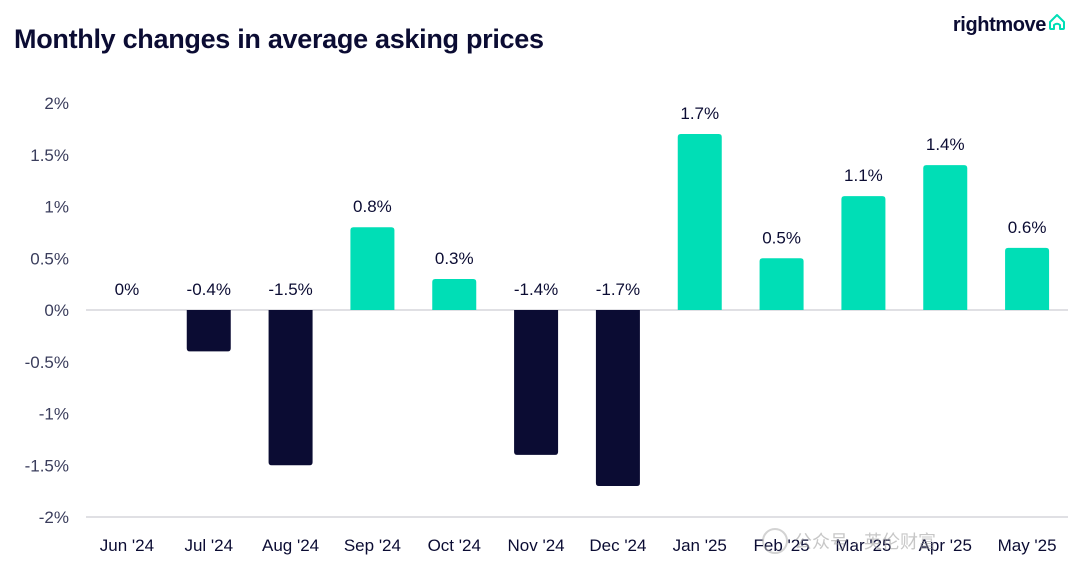 Image resolution: width=1080 pixels, height=584 pixels. What do you see at coordinates (999, 25) in the screenshot?
I see `brand-name: rightmove` at bounding box center [999, 25].